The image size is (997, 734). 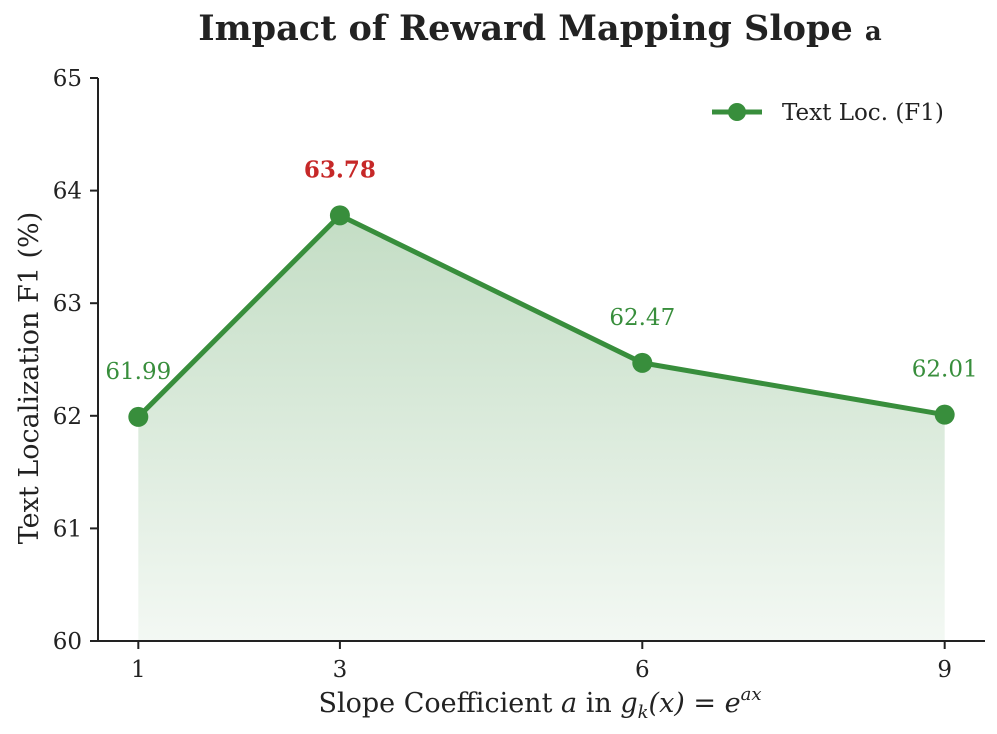 I want to click on legend-label: Text Loc. (F1), so click(x=863, y=113).